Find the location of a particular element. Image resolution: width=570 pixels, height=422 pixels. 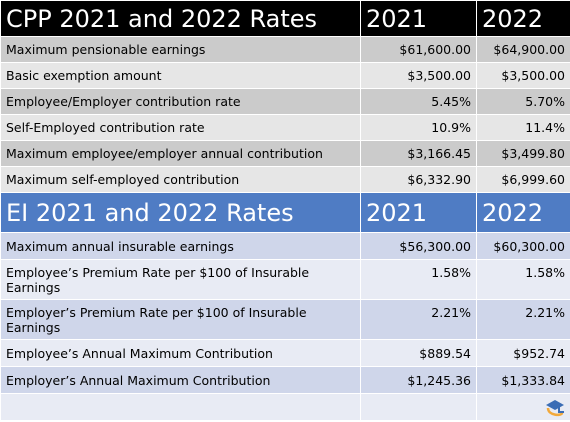

value-2021: 10.9% is located at coordinates (418, 127).